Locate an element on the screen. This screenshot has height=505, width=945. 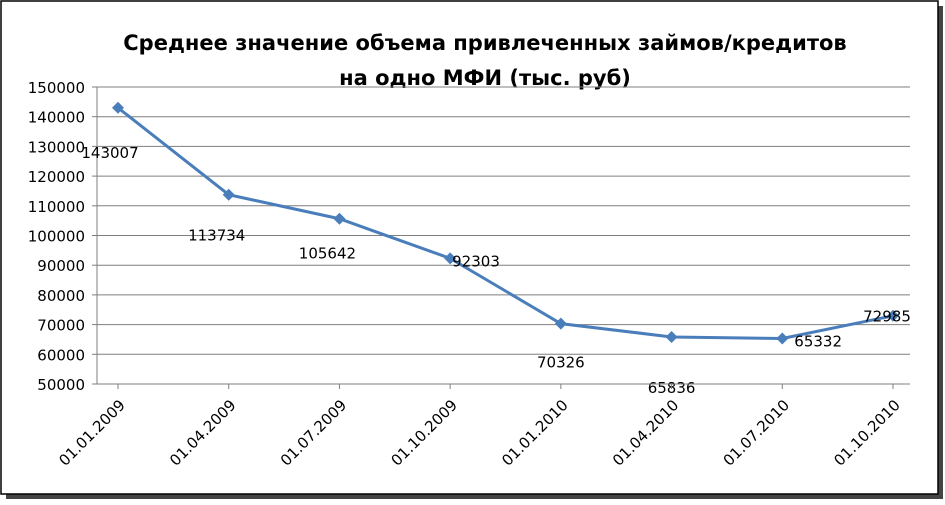
data-label: 92303 is located at coordinates (476, 261).